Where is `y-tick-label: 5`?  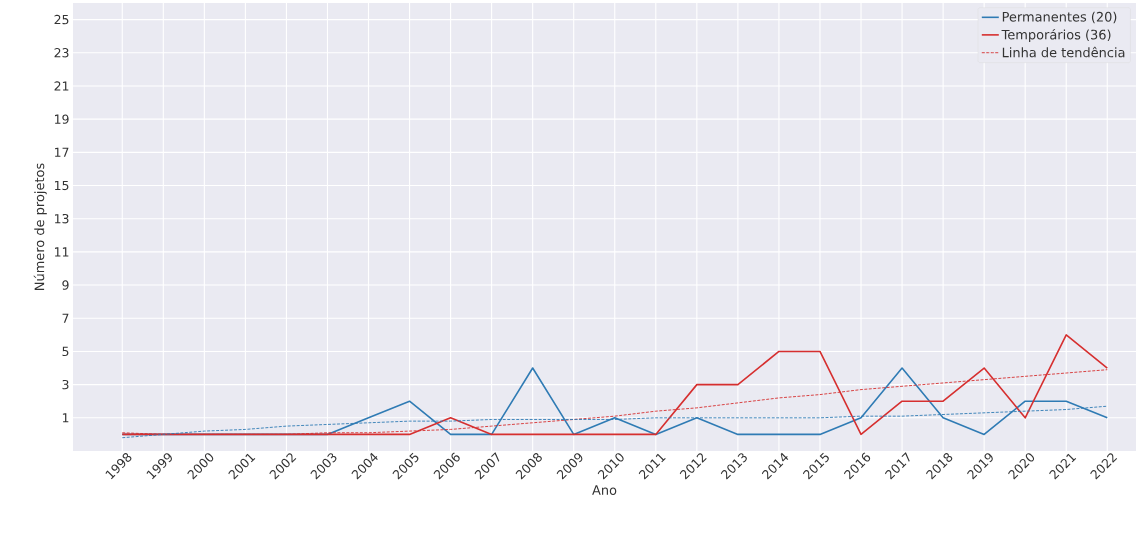
y-tick-label: 5 is located at coordinates (65, 351).